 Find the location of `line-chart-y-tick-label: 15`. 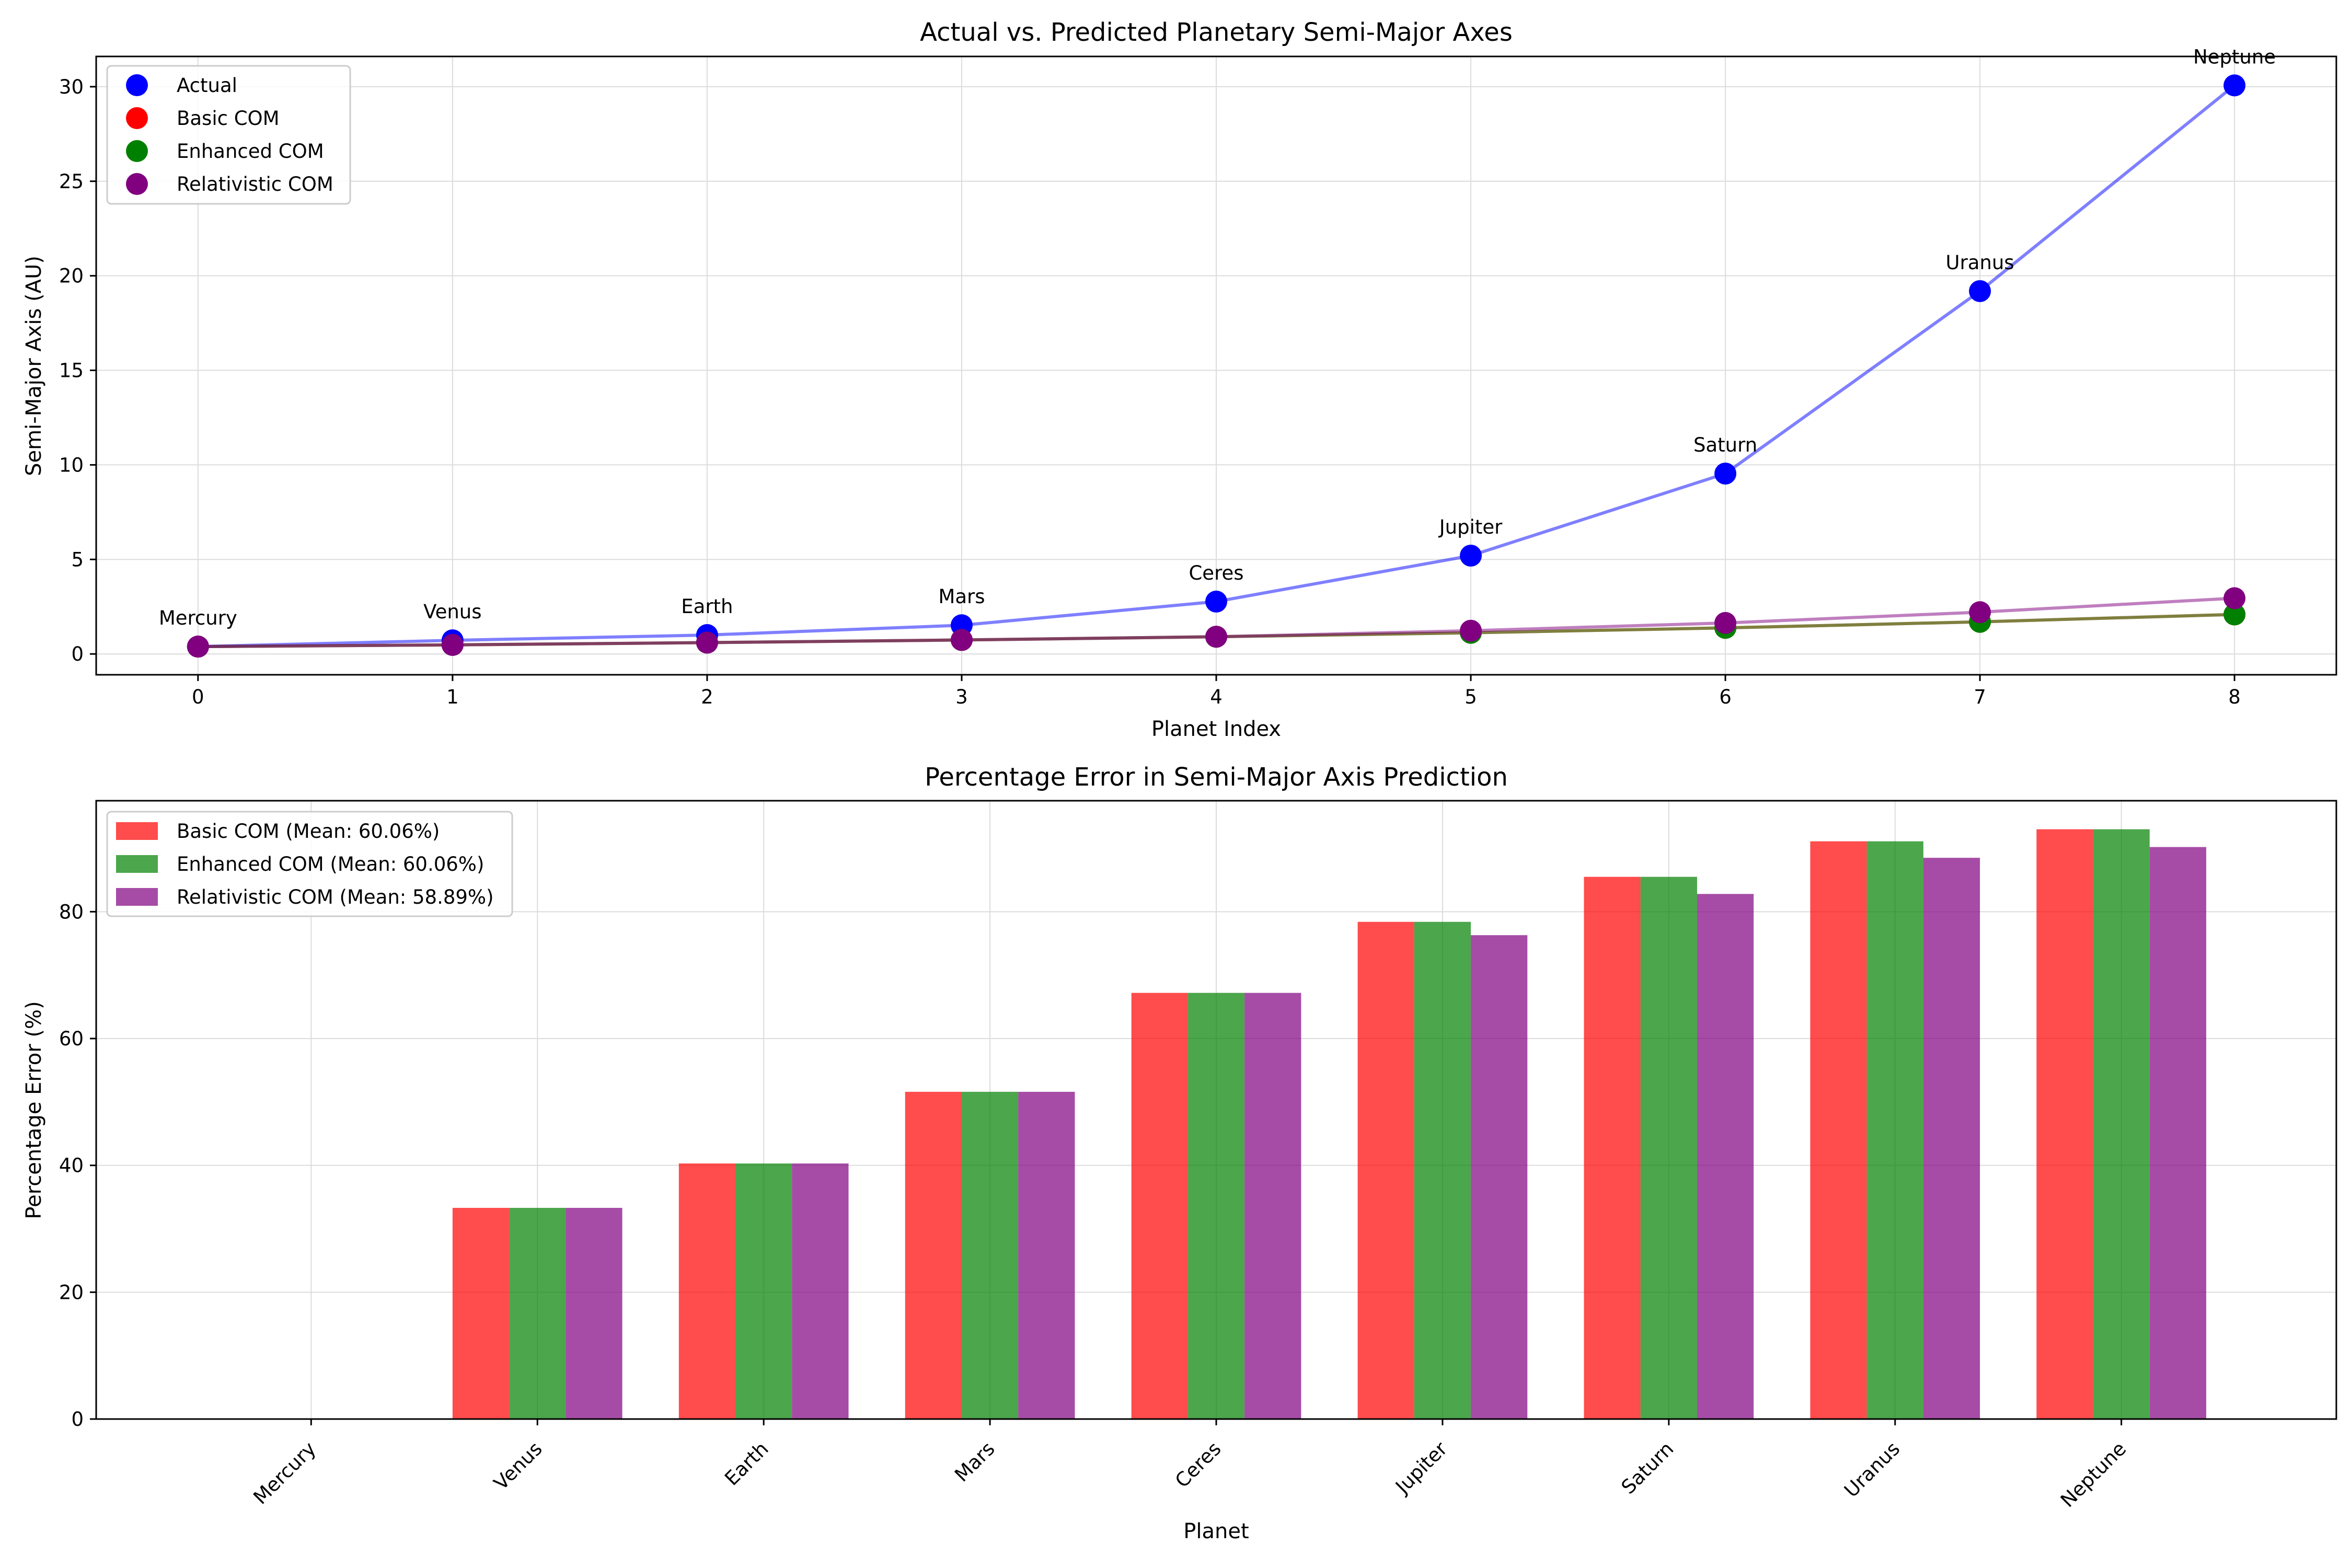

line-chart-y-tick-label: 15 is located at coordinates (71, 371).